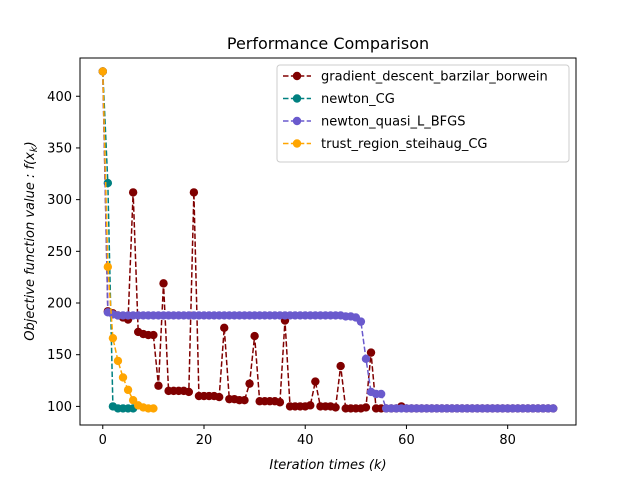 This screenshot has width=640, height=480. I want to click on legend-box, so click(423, 113).